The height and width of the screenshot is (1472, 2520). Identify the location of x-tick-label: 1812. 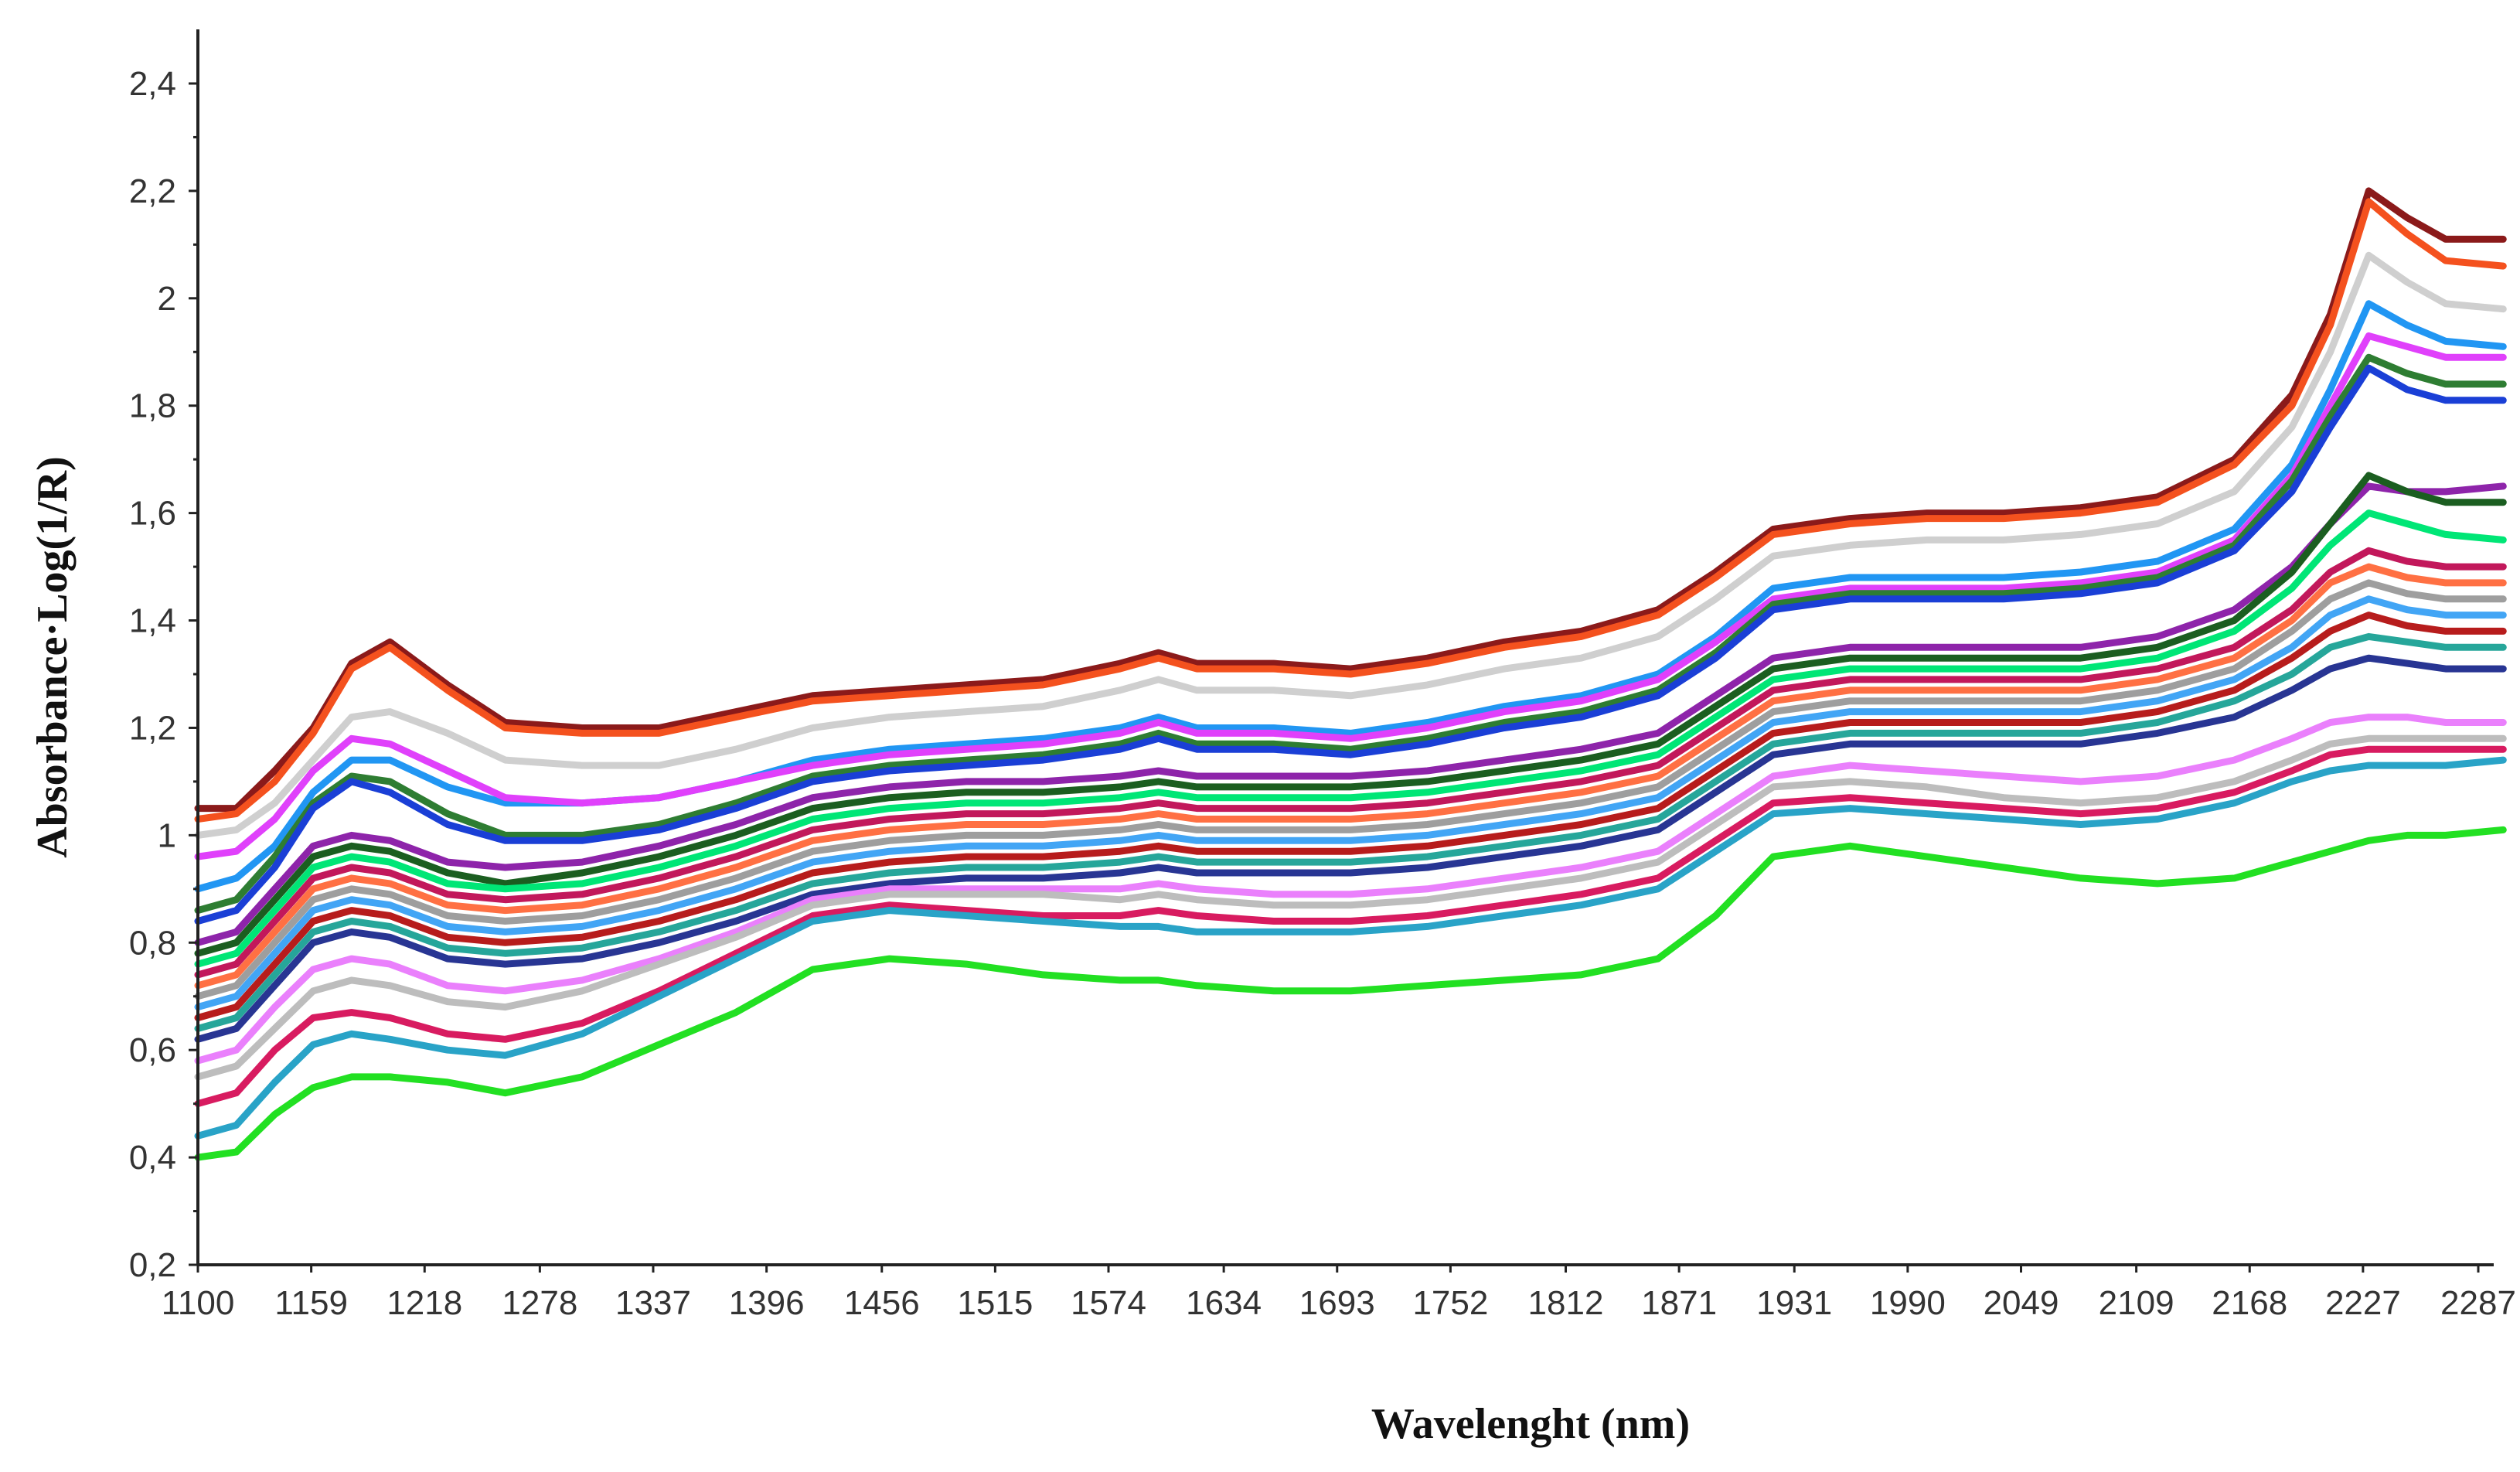
(1566, 1303).